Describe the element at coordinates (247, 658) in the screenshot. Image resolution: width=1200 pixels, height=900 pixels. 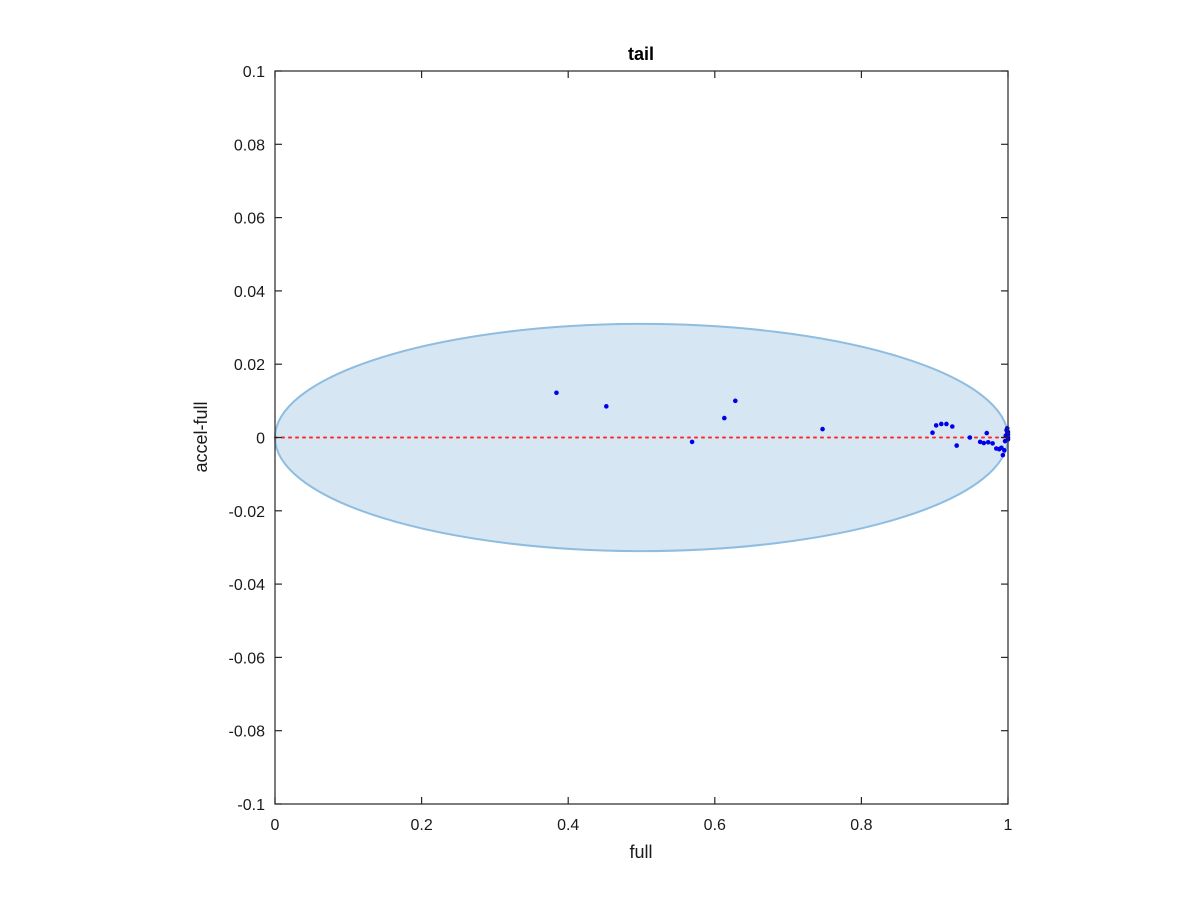
I see `y-tick-label: -0.06` at that location.